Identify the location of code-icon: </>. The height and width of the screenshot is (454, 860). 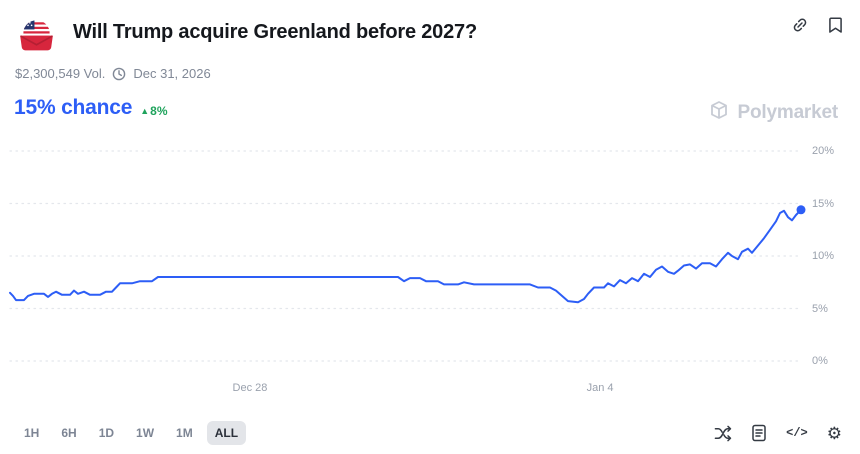
(797, 433).